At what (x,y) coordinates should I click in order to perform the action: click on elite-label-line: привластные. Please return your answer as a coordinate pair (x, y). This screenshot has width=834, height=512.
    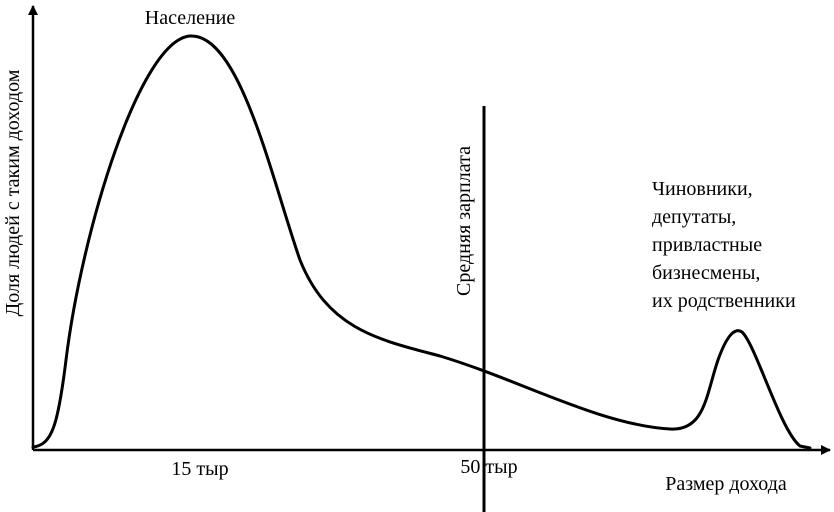
    Looking at the image, I should click on (707, 245).